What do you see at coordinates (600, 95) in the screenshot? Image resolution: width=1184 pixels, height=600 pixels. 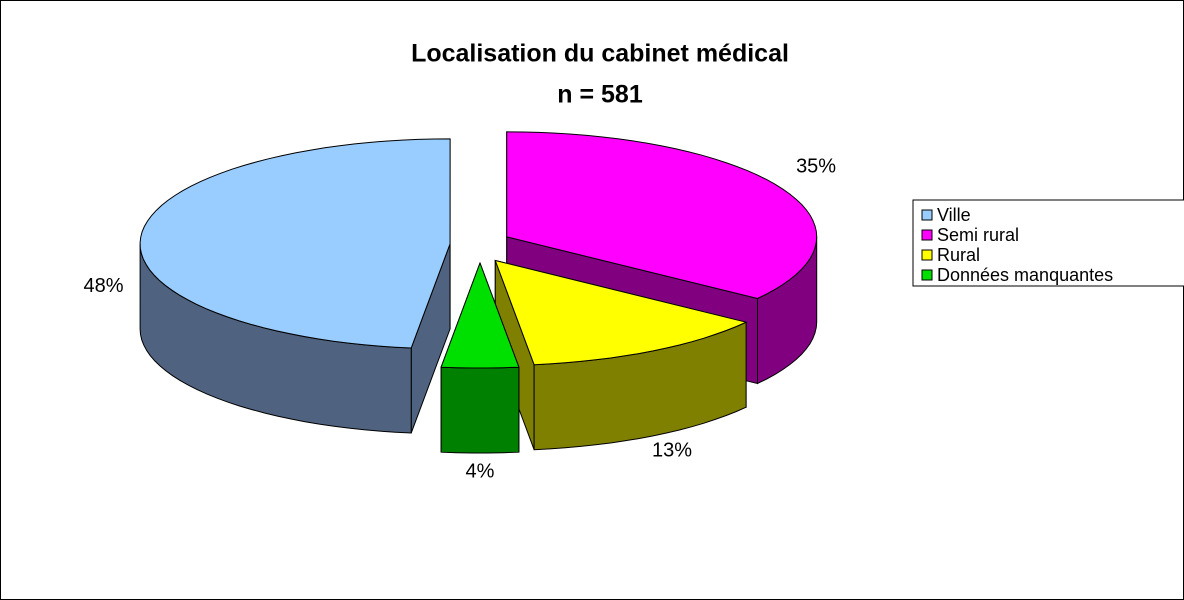 I see `chart-subtitle: n = 581` at bounding box center [600, 95].